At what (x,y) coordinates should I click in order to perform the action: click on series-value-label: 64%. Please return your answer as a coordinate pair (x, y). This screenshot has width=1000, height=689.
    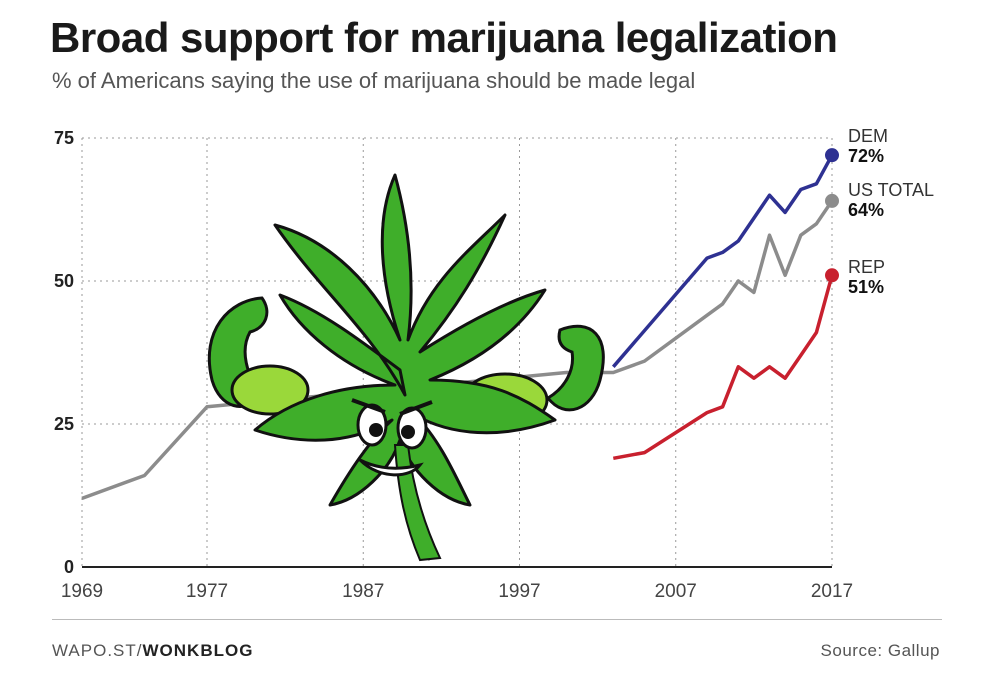
    Looking at the image, I should click on (866, 210).